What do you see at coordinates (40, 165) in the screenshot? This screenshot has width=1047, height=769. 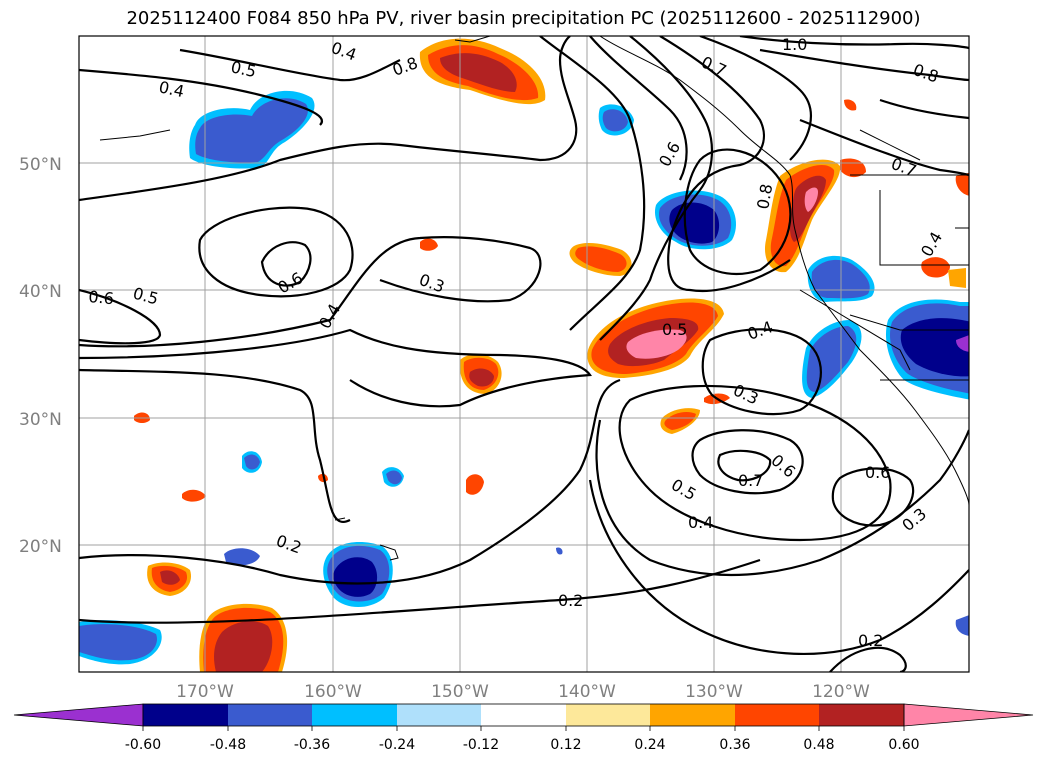 I see `lat-label: 50°N` at bounding box center [40, 165].